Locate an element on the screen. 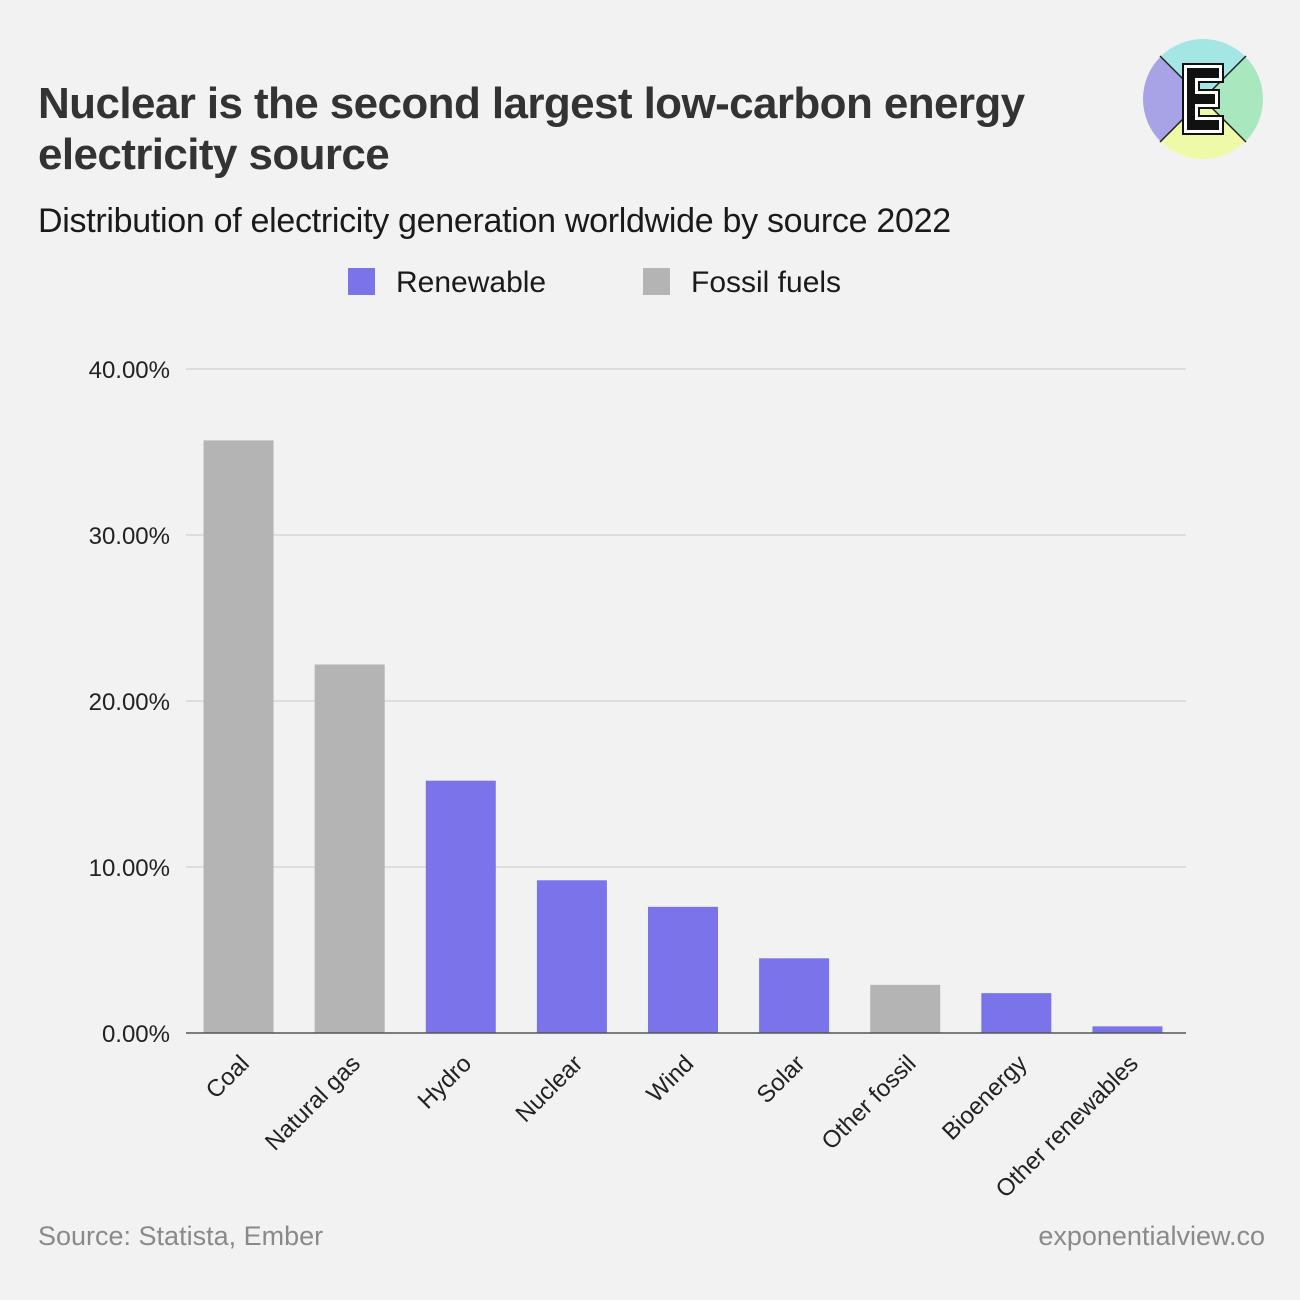  bar-other-renewables is located at coordinates (1127, 1029).